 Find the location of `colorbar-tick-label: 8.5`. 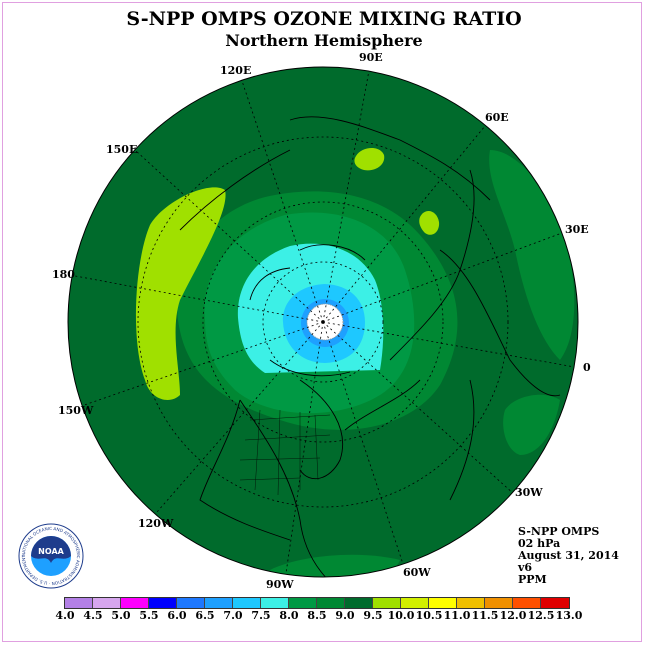

colorbar-tick-label: 8.5 is located at coordinates (317, 615).